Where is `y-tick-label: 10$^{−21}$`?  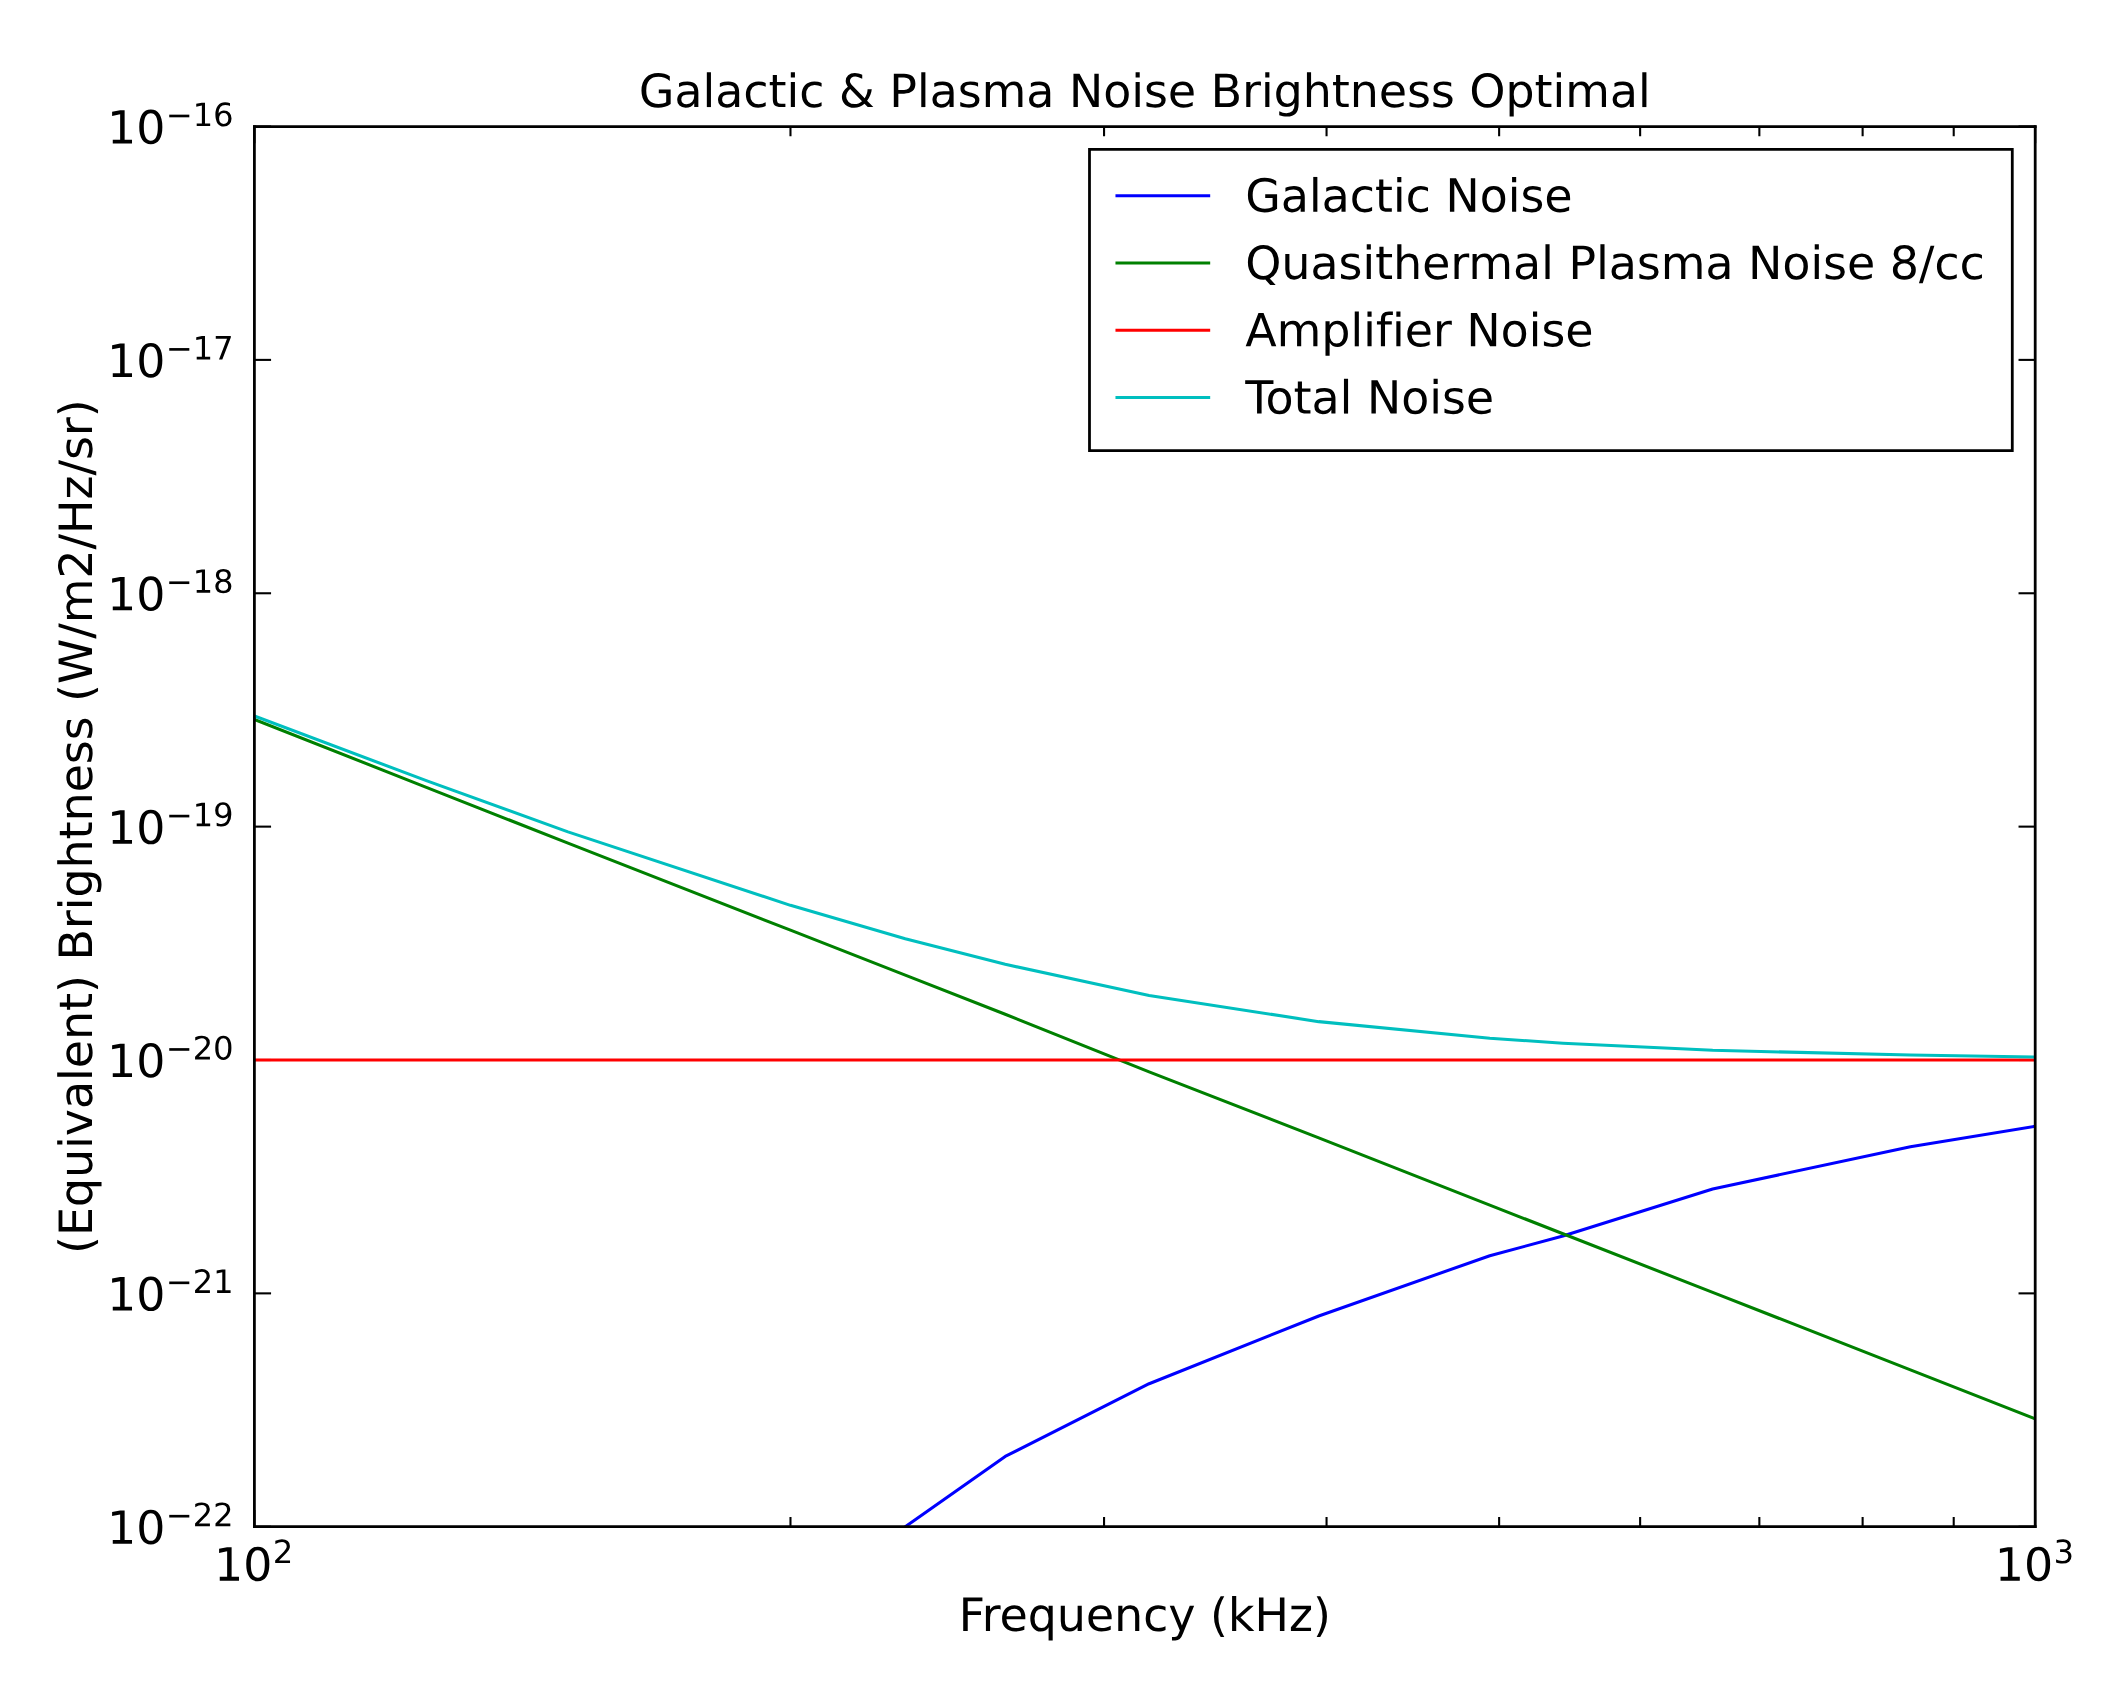
y-tick-label: 10$^{−21}$ is located at coordinates (171, 1290).